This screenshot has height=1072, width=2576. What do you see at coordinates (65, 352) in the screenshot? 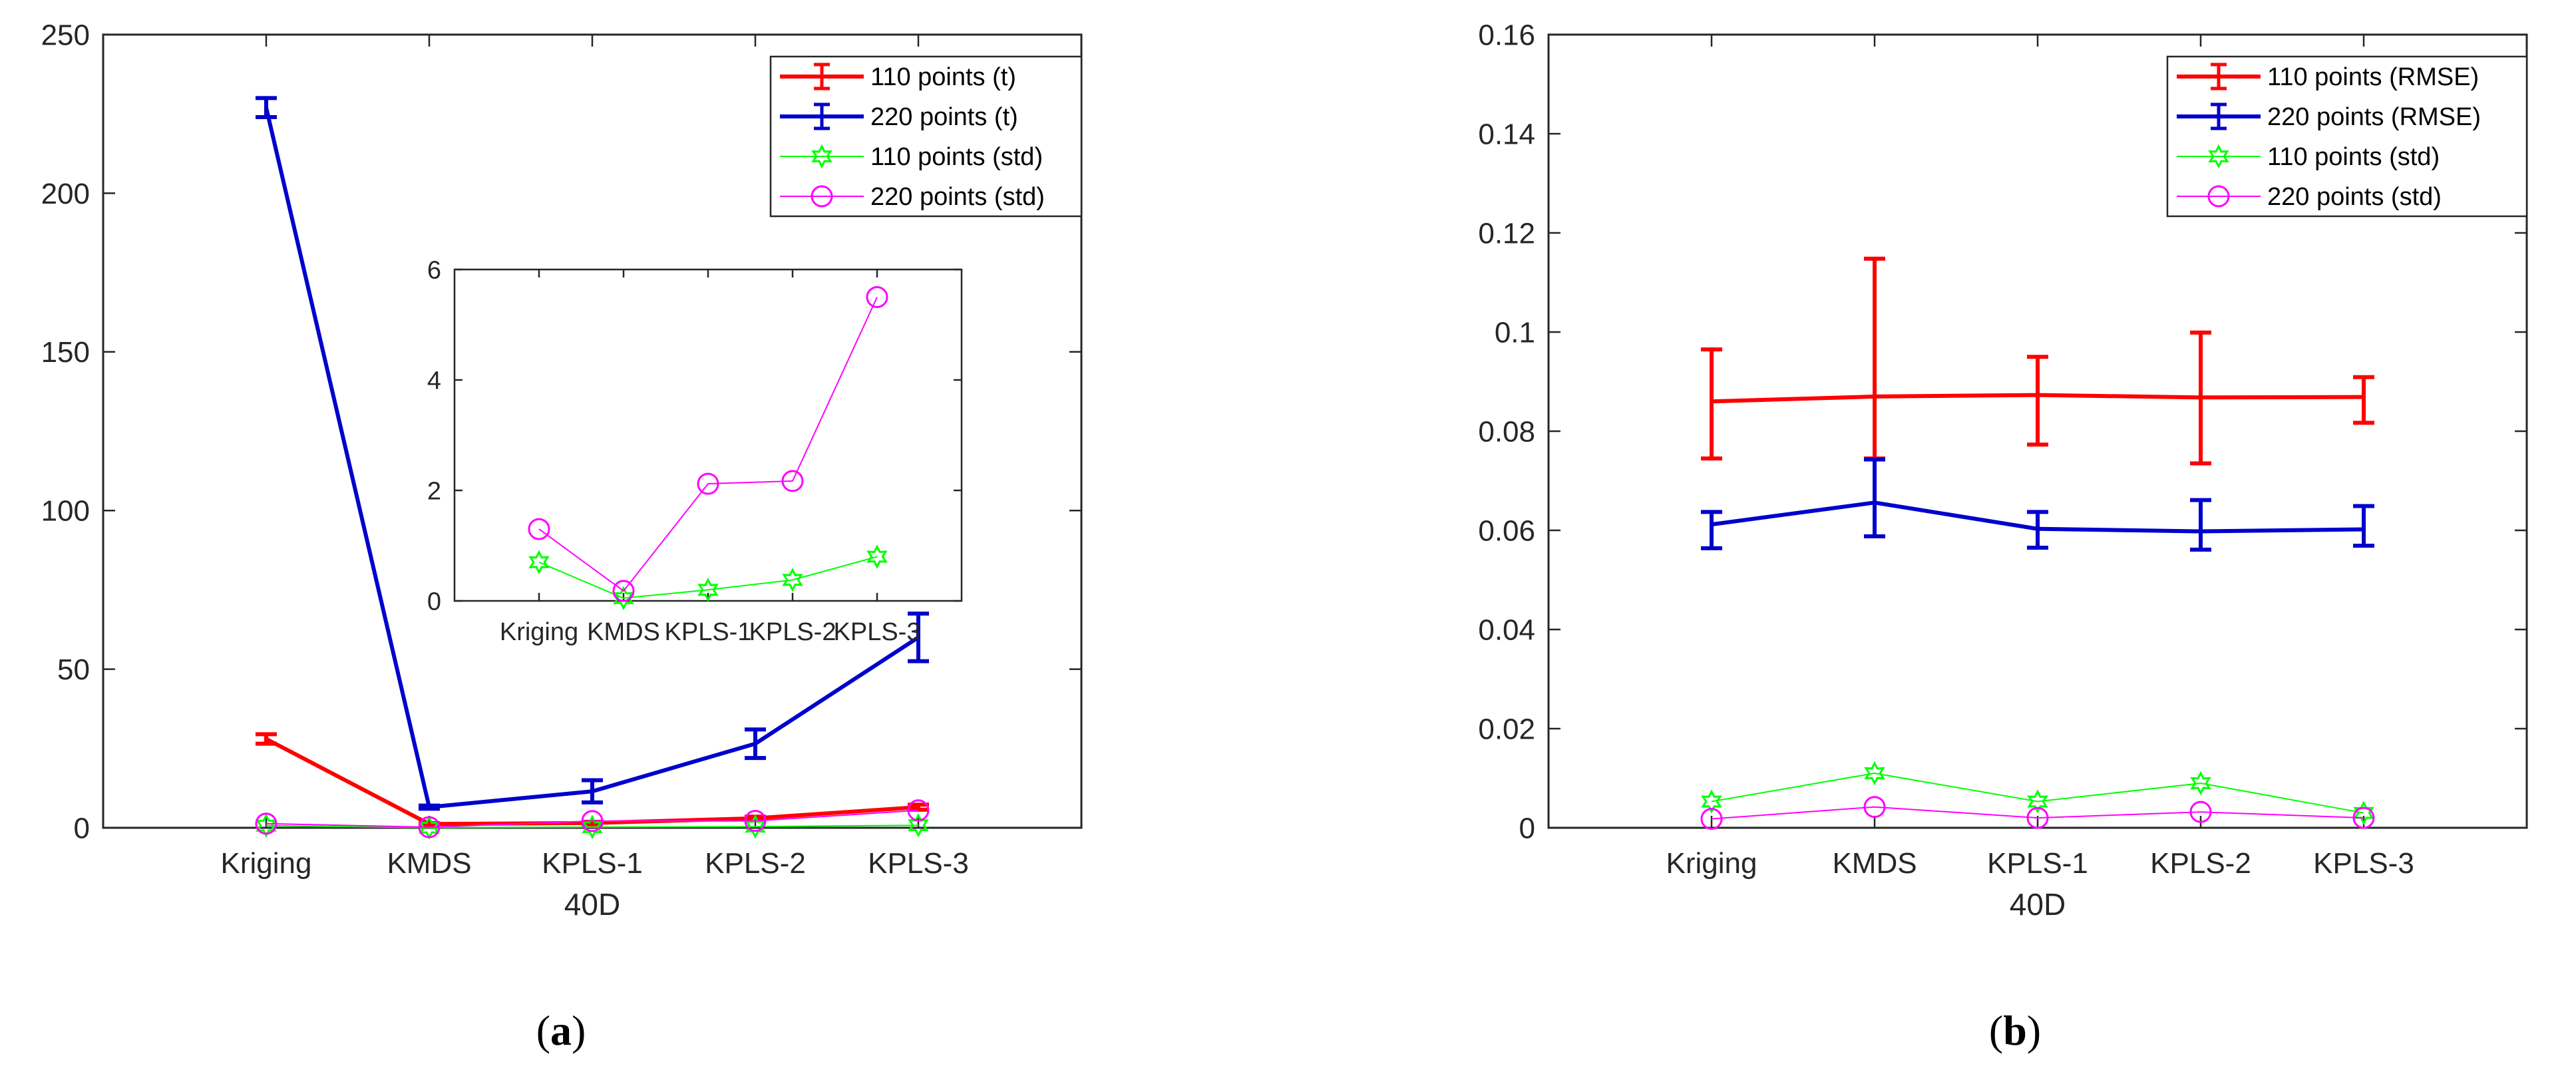
I see `y-tick-label: 150` at bounding box center [65, 352].